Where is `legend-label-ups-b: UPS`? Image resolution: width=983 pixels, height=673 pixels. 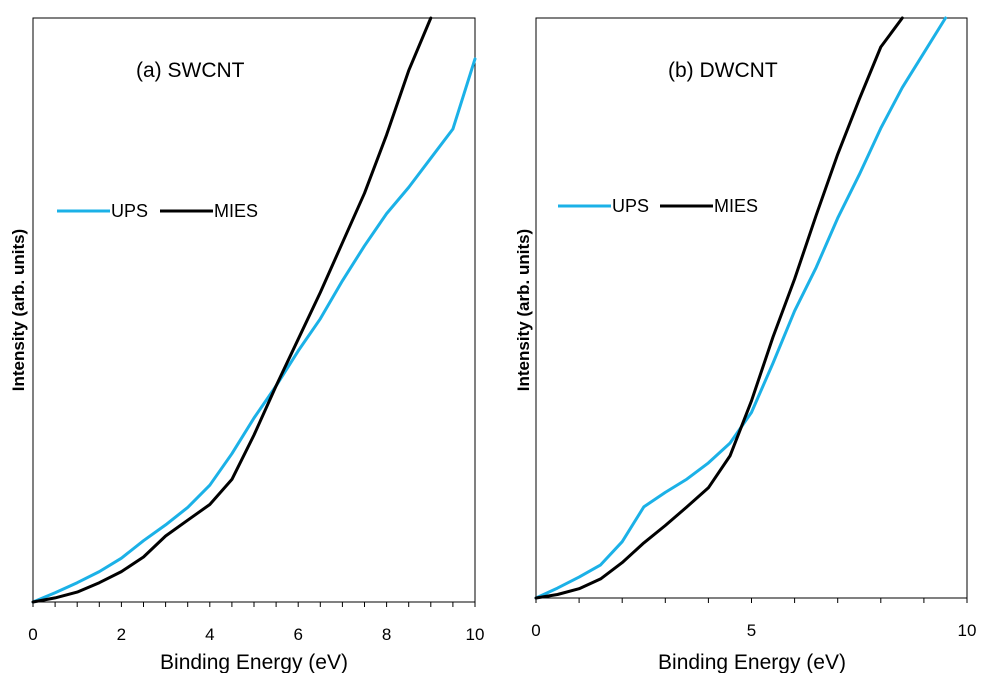 legend-label-ups-b: UPS is located at coordinates (630, 206).